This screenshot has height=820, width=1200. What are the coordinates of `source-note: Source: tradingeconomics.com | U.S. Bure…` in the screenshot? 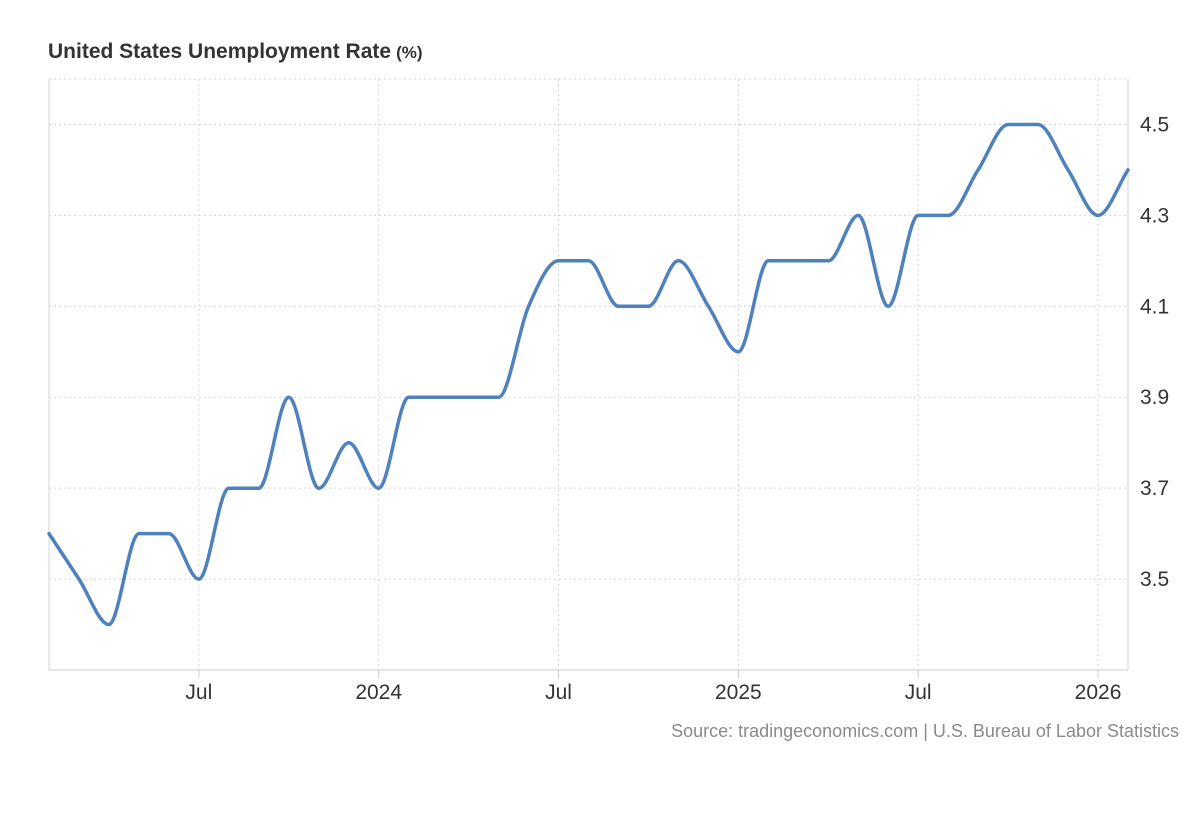 It's located at (925, 731).